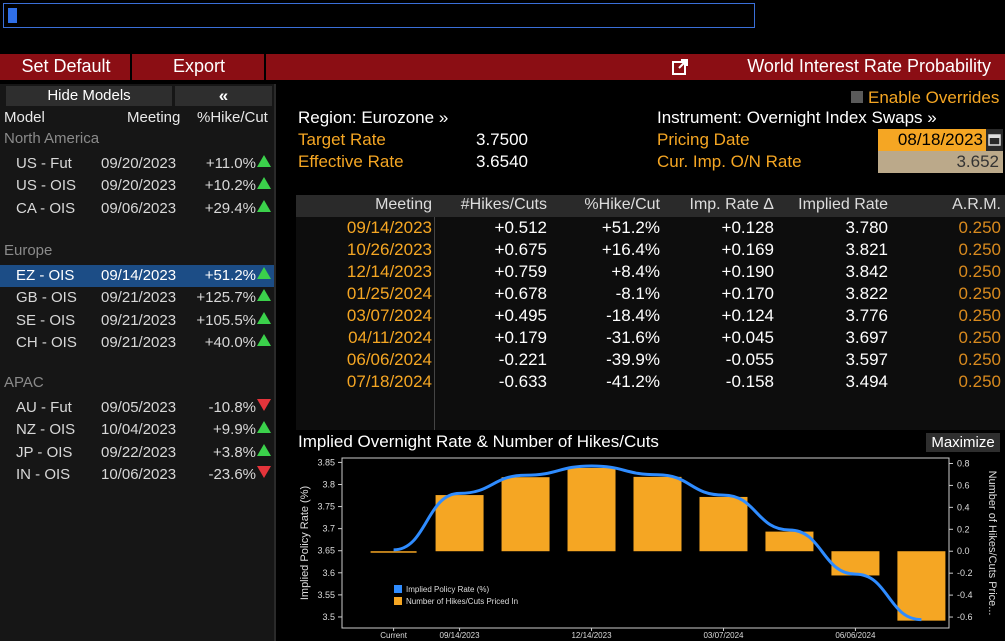 This screenshot has height=641, width=1005. What do you see at coordinates (940, 162) in the screenshot?
I see `cur-imp-rate-field: 3.652` at bounding box center [940, 162].